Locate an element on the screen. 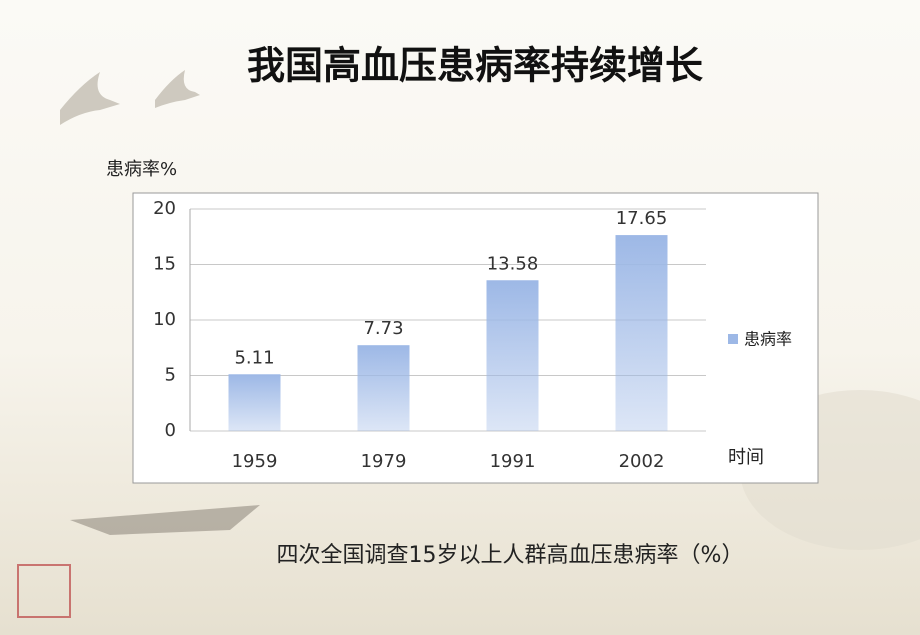 Image resolution: width=920 pixels, height=635 pixels. x-tick-label: 1979 is located at coordinates (384, 461).